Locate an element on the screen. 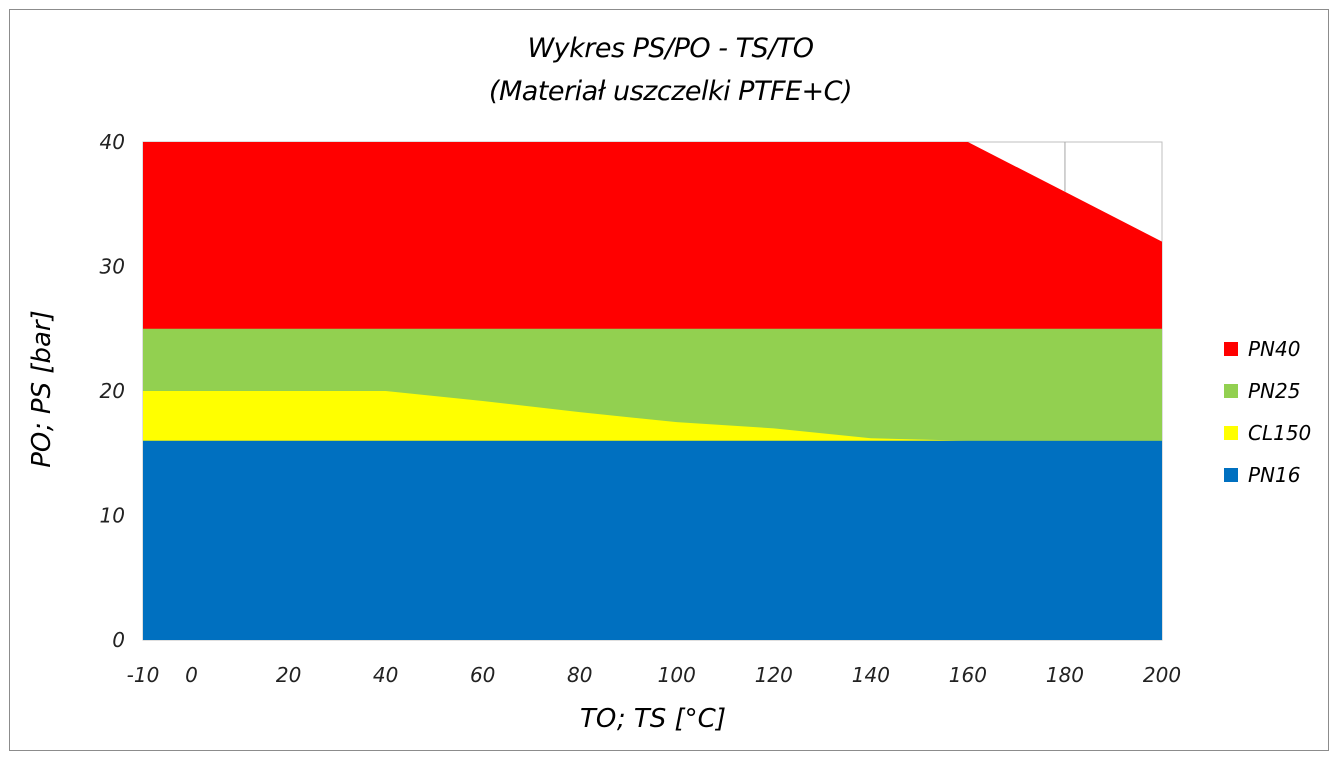 This screenshot has width=1341, height=762. legend-swatch-pn40 is located at coordinates (1231, 349).